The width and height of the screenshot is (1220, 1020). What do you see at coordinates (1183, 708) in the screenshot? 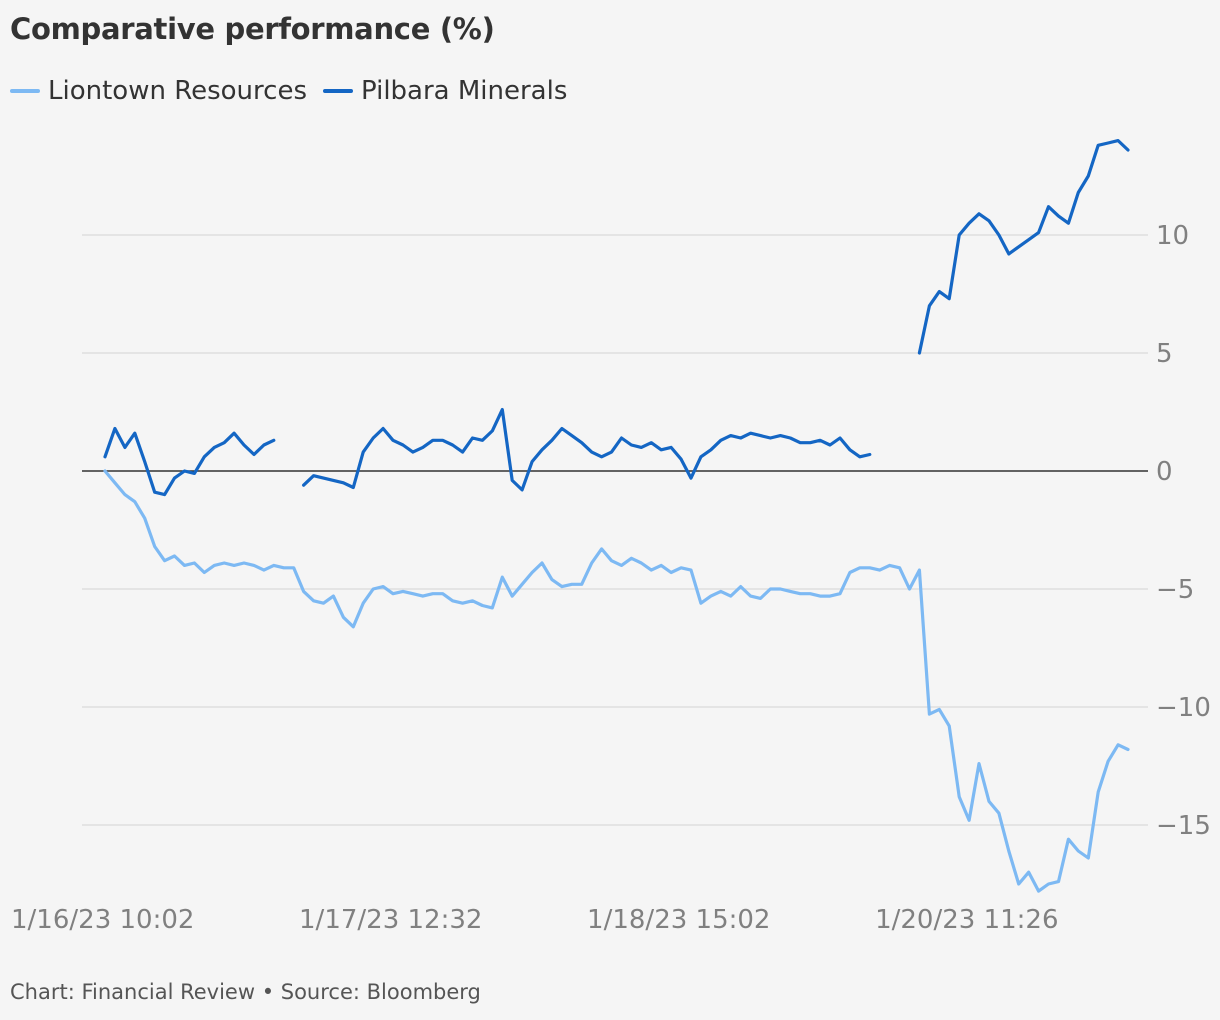
I see `y-tick-label: −10` at bounding box center [1183, 708].